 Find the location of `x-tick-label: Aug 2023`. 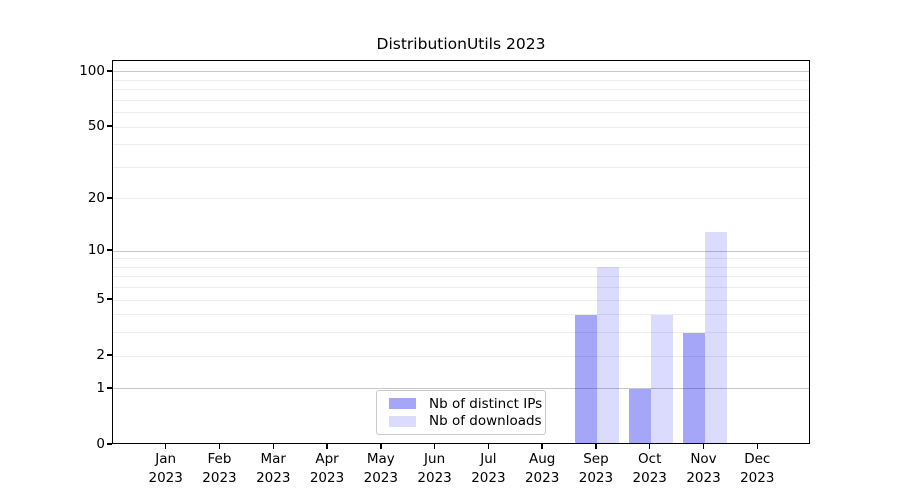

x-tick-label: Aug 2023 is located at coordinates (542, 468).